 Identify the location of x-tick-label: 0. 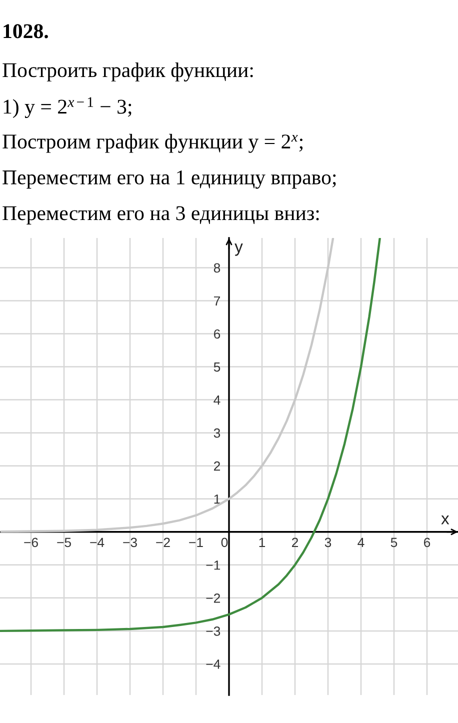
(224, 543).